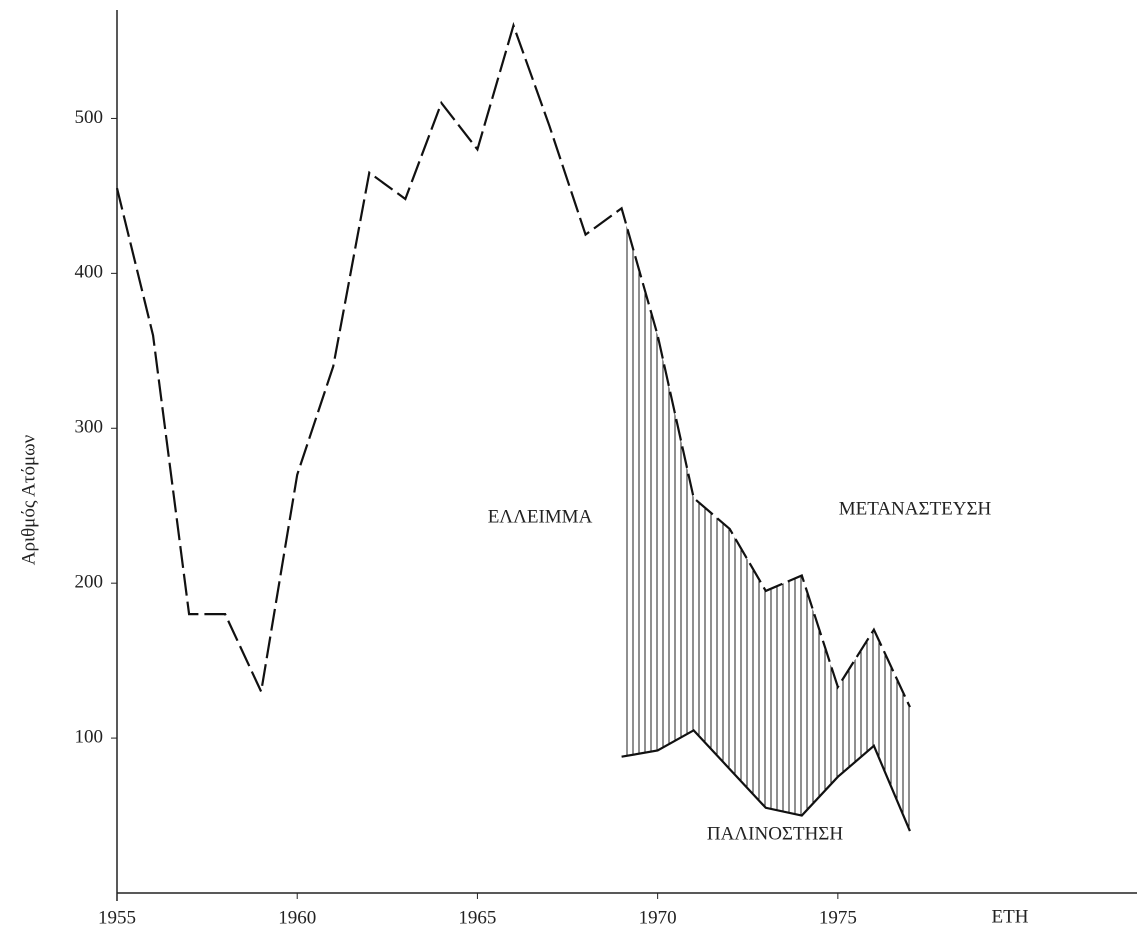 This screenshot has height=940, width=1137. Describe the element at coordinates (1010, 916) in the screenshot. I see `x-axis-label: ΕΤΗ` at that location.